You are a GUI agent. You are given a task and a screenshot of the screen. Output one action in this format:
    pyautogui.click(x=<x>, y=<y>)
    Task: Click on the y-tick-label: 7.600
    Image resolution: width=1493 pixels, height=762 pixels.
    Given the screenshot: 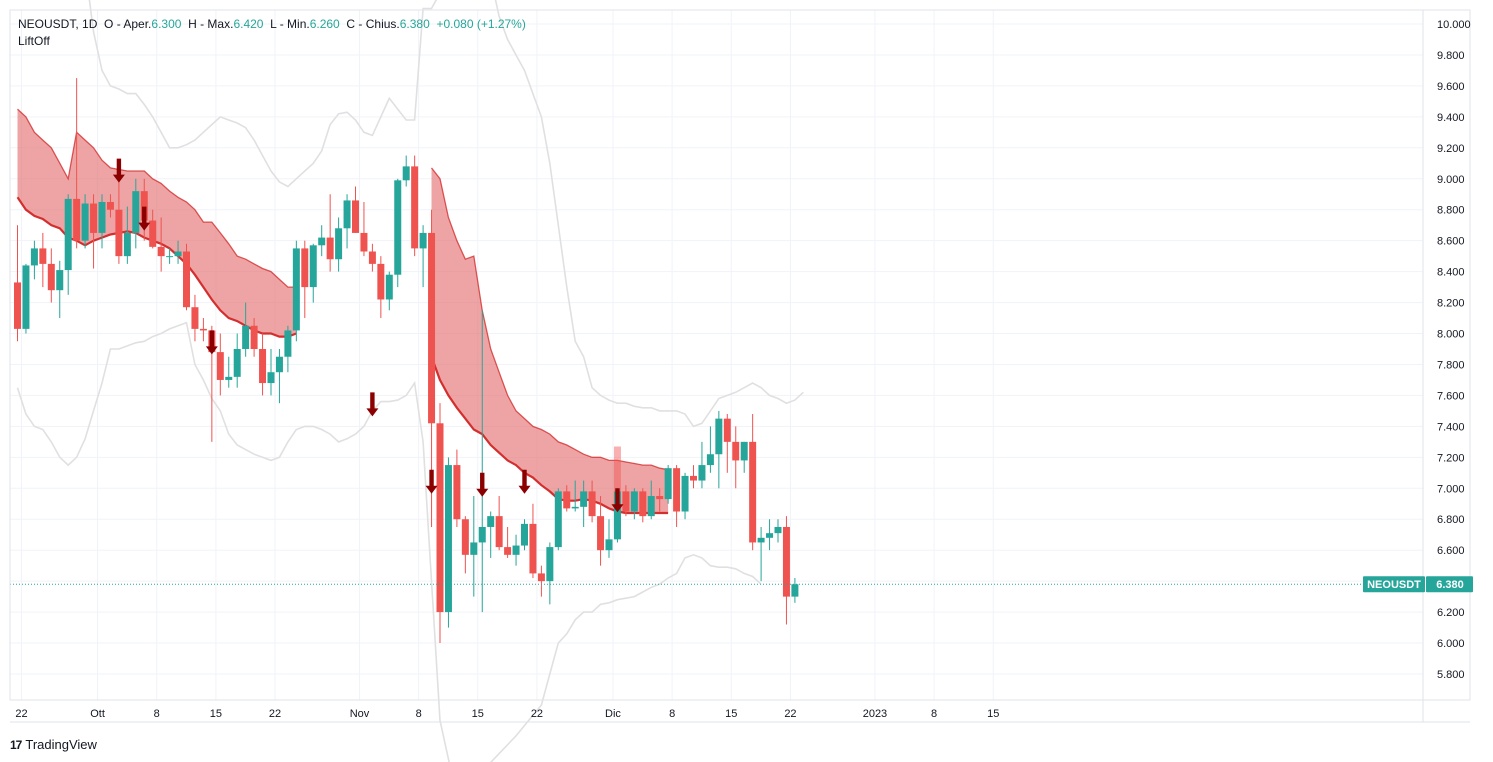 What is the action you would take?
    pyautogui.click(x=1451, y=396)
    